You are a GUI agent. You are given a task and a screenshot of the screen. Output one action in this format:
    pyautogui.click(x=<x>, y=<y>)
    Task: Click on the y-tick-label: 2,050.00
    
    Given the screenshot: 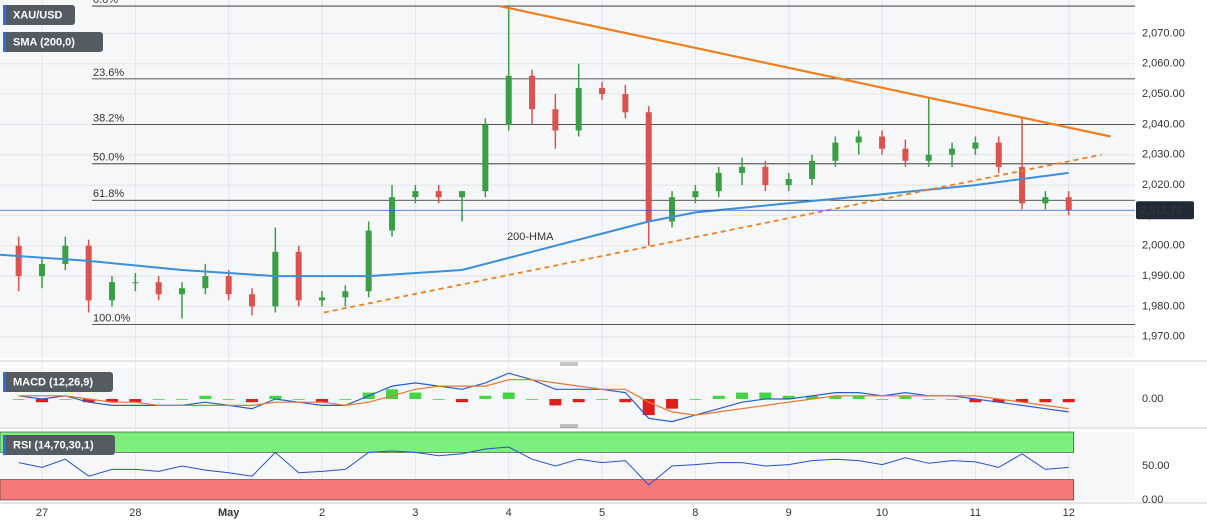 What is the action you would take?
    pyautogui.click(x=1163, y=94)
    